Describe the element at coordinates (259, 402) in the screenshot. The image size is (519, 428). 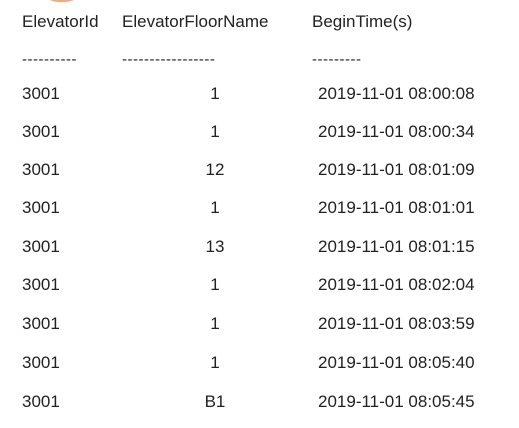
I see `table-row: 3001 B1 2019-11-01 08:05:45` at that location.